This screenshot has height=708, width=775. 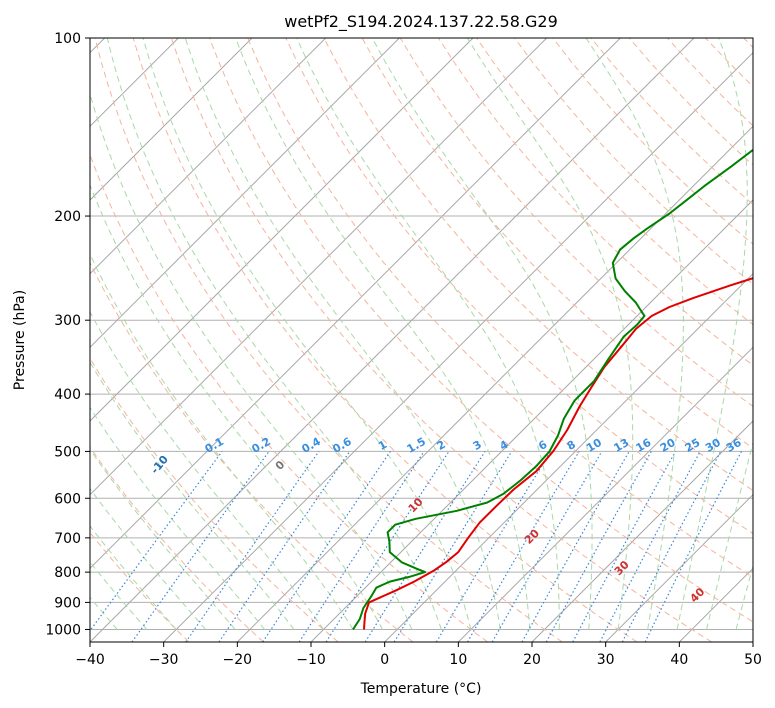 I want to click on x-tick-label: 0, so click(x=384, y=660).